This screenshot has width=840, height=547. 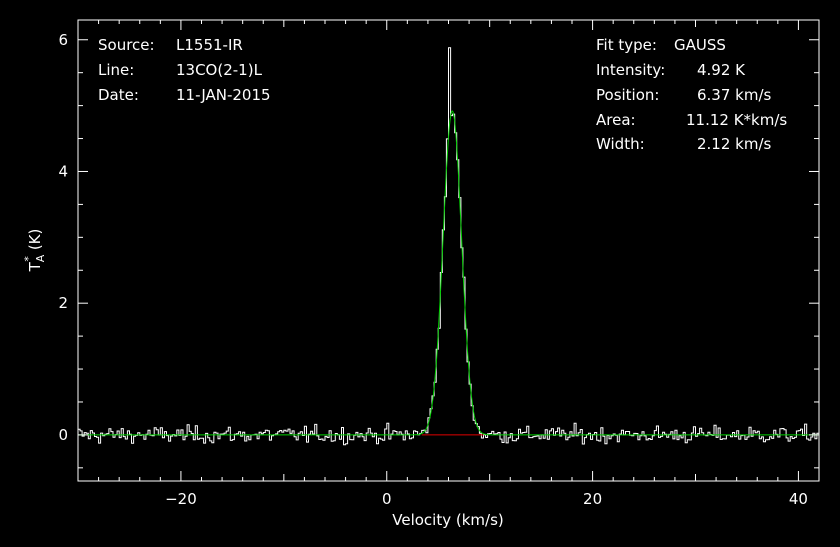 I want to click on source-value: L1551-IR, so click(x=209, y=45).